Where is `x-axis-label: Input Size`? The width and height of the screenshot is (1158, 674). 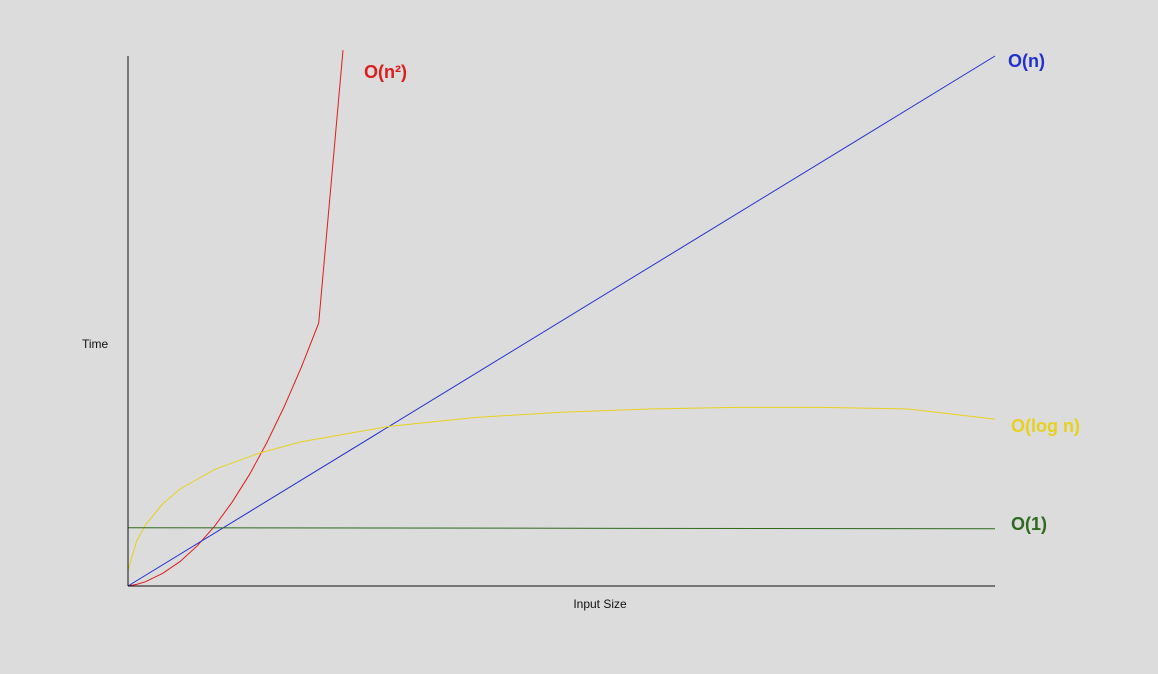 x-axis-label: Input Size is located at coordinates (600, 604).